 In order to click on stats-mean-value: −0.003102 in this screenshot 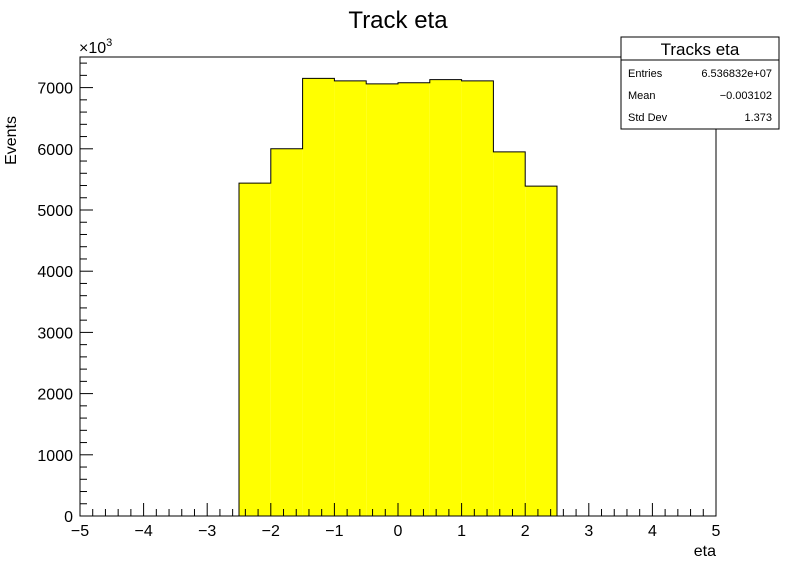, I will do `click(746, 96)`.